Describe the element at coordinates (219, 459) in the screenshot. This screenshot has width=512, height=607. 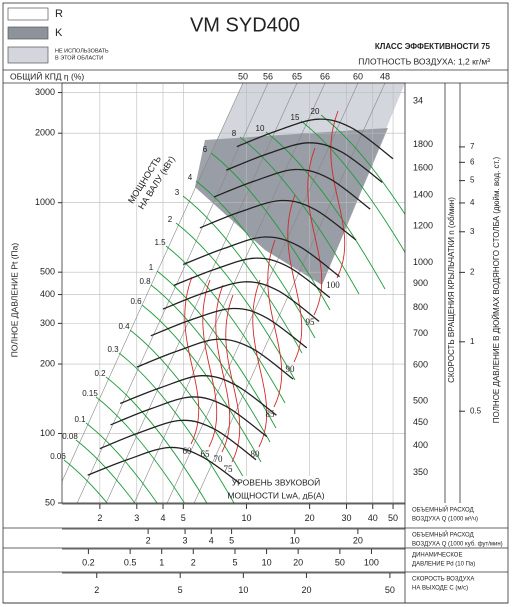
I see `sound-label: 70` at that location.